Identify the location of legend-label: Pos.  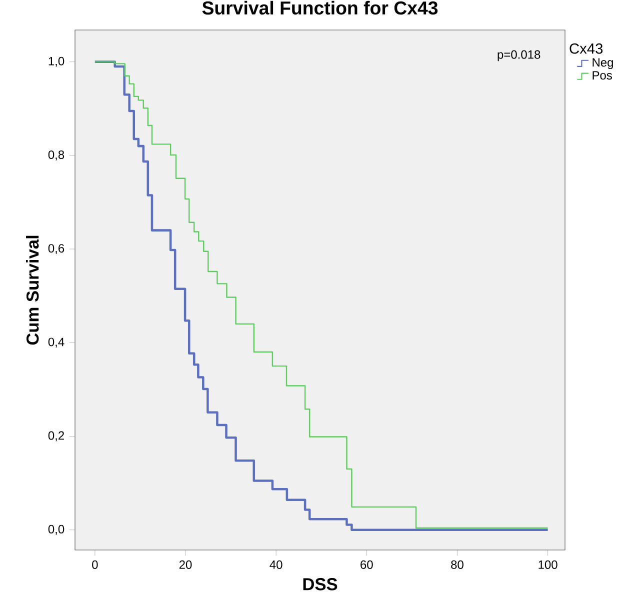
(602, 75).